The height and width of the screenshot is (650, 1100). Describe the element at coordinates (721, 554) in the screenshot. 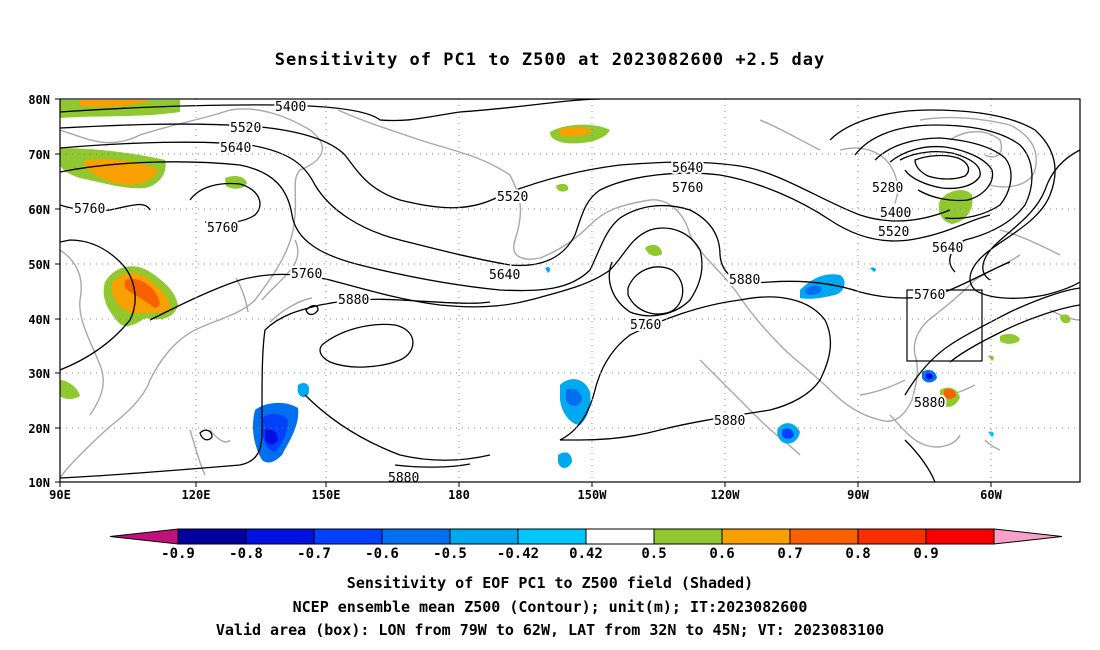

I see `colorbar-label: 0.6` at that location.